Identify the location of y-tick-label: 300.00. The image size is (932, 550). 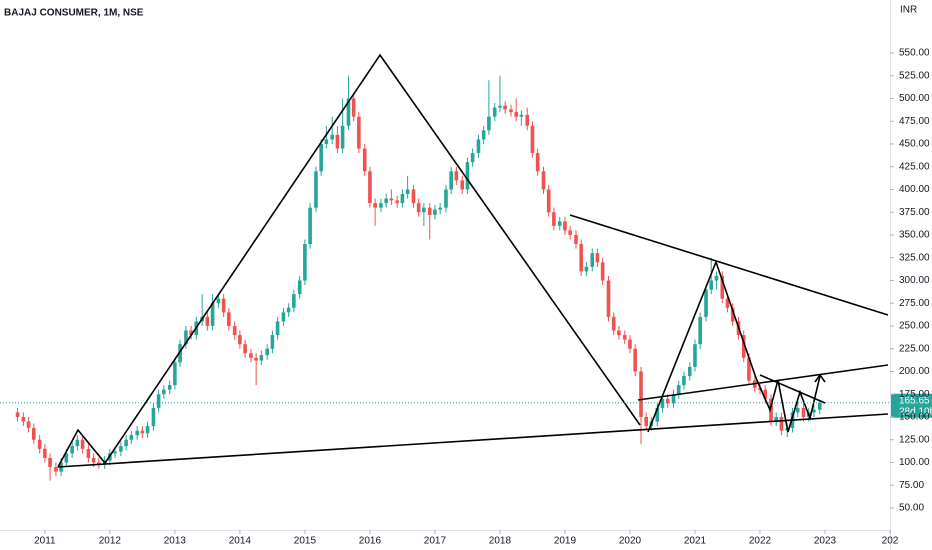
(914, 280).